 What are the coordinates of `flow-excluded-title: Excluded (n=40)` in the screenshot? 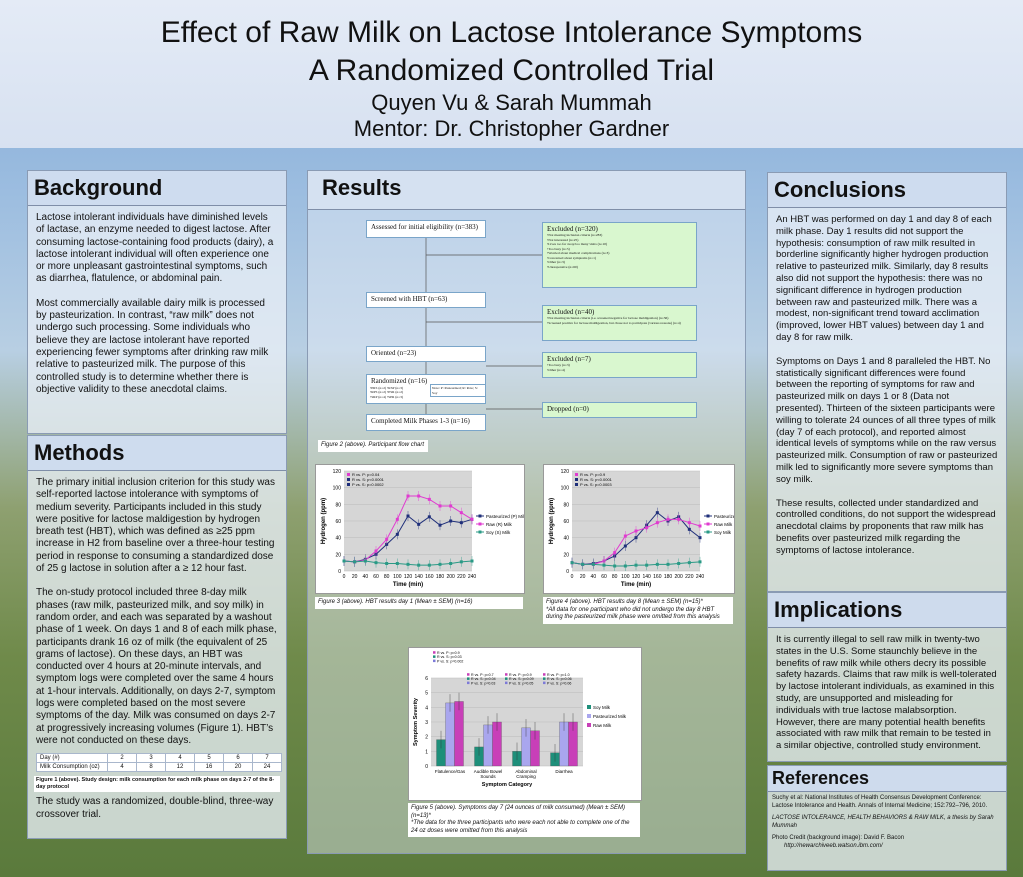 It's located at (571, 312).